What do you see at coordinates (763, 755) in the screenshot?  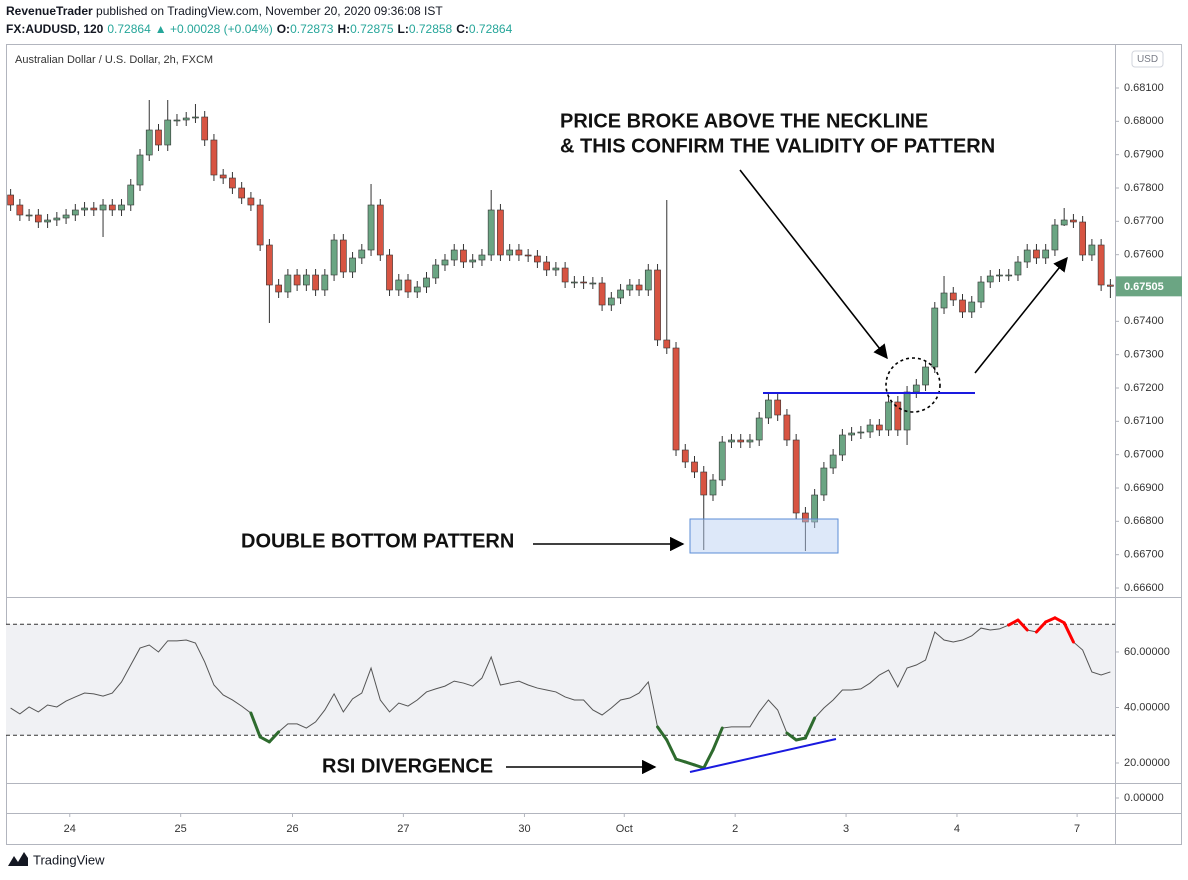 I see `divergence-line` at bounding box center [763, 755].